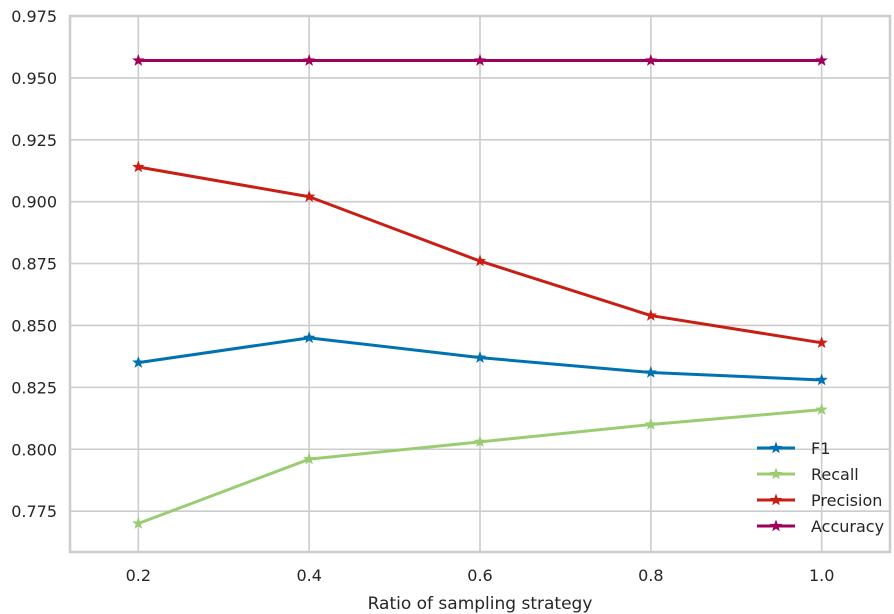  Describe the element at coordinates (138, 575) in the screenshot. I see `x-tick-label: 0.2` at that location.